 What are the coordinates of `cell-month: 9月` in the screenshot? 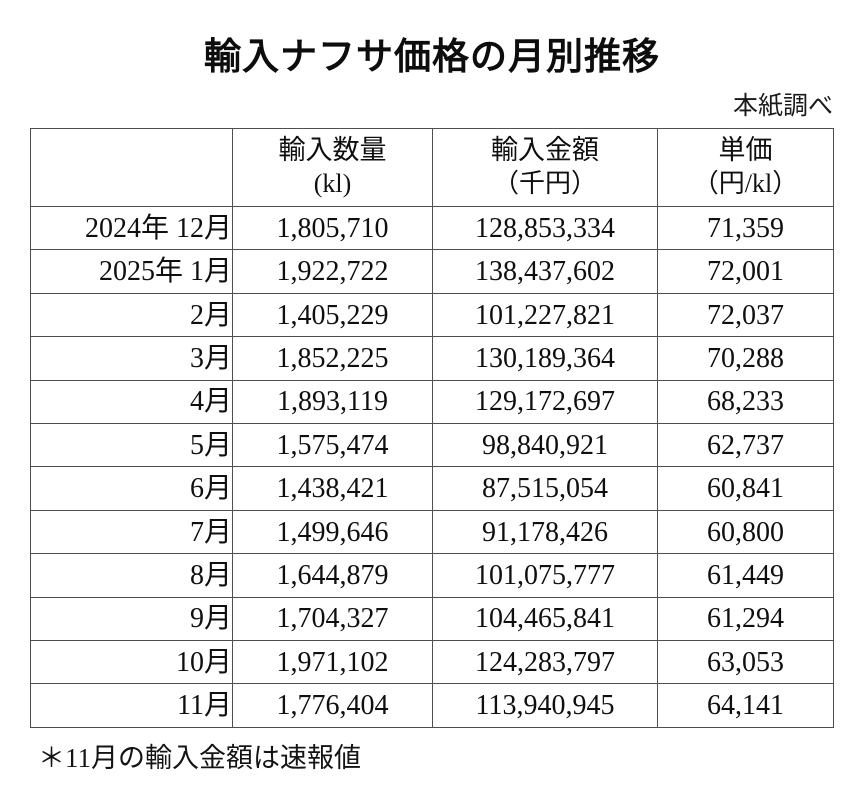 It's located at (131, 619).